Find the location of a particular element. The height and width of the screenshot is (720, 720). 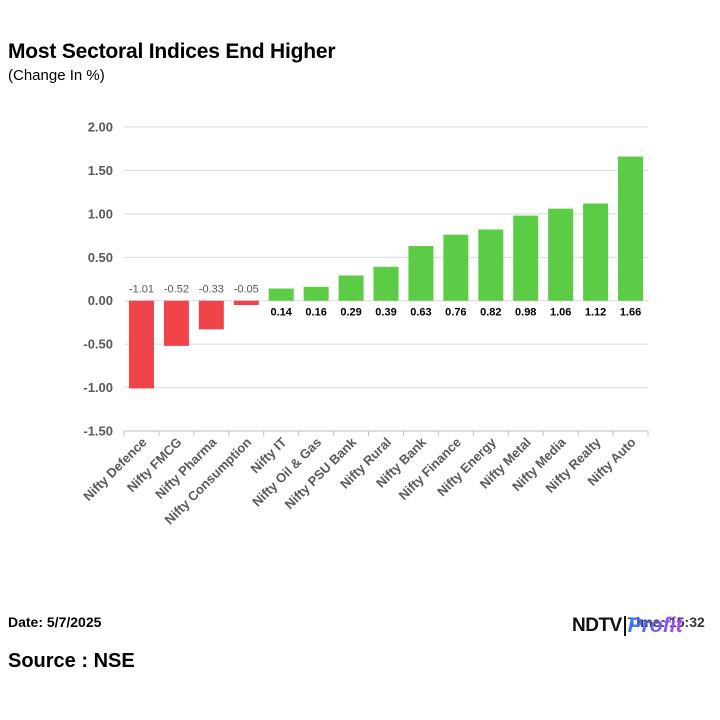

logo-separator is located at coordinates (624, 626).